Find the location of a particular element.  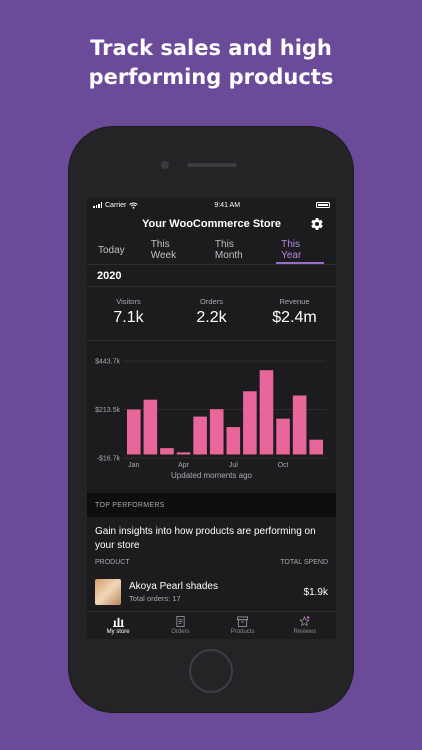

chart-bar-nov is located at coordinates (299, 425).